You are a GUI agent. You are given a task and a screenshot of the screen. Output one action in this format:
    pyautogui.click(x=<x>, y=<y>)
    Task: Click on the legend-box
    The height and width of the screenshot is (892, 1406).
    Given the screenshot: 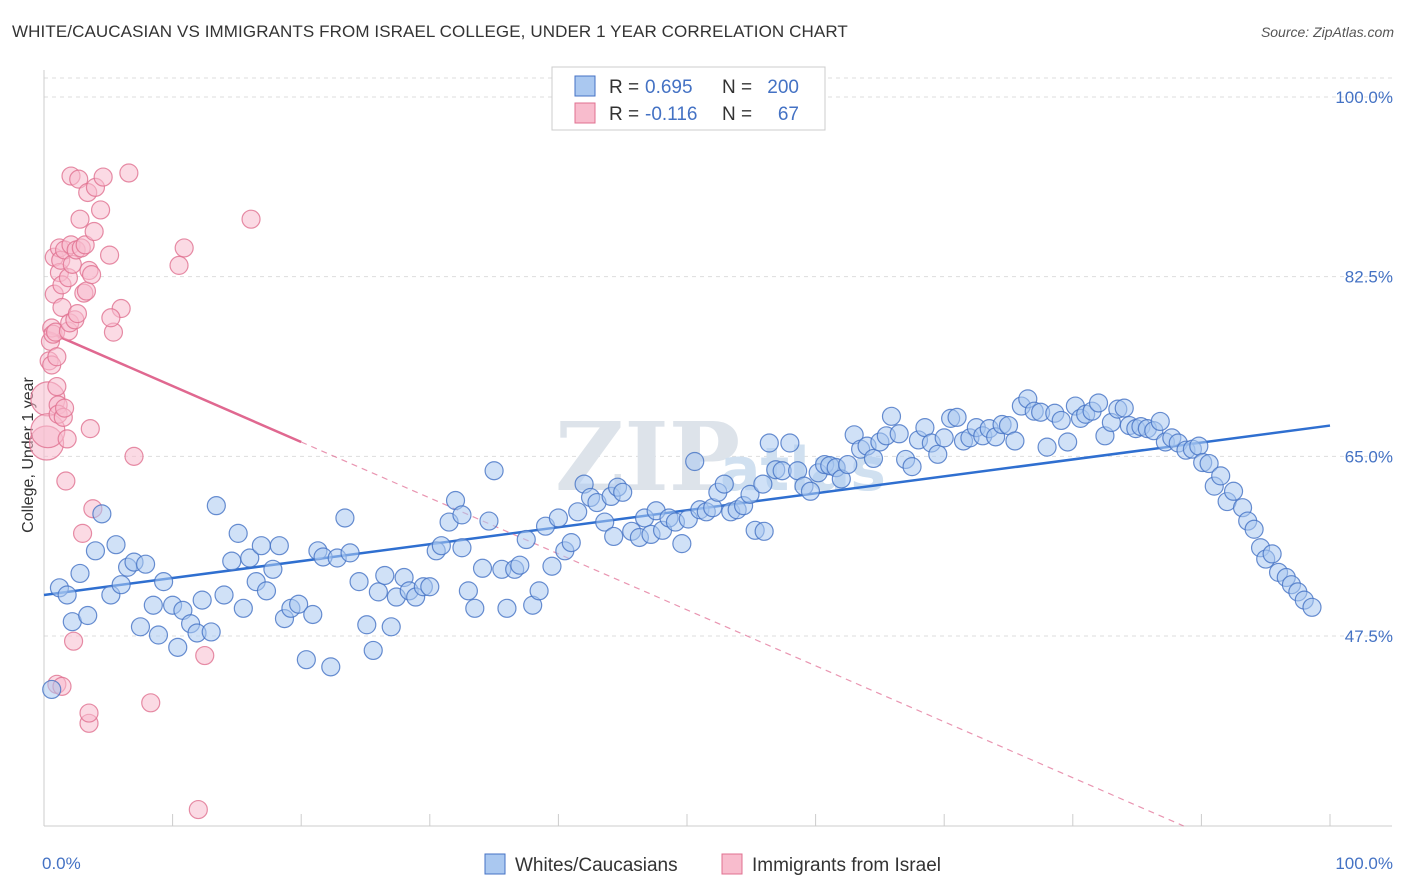 What is the action you would take?
    pyautogui.click(x=688, y=98)
    